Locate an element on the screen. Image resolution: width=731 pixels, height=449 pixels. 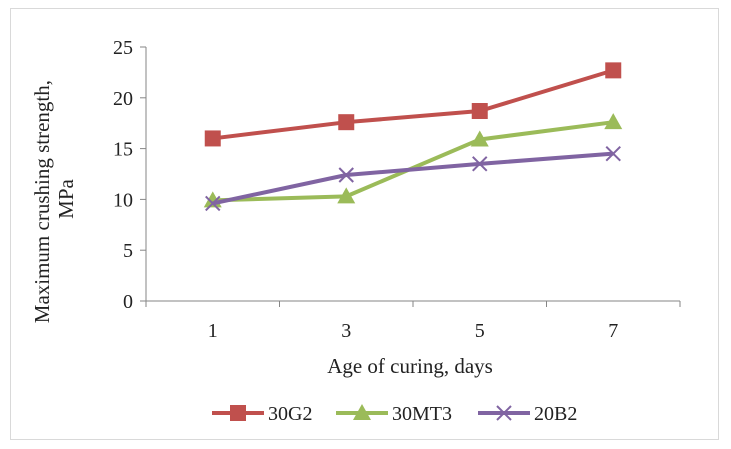
y-tick-labels: 0 5 10 15 20 25 is located at coordinates (123, 175).